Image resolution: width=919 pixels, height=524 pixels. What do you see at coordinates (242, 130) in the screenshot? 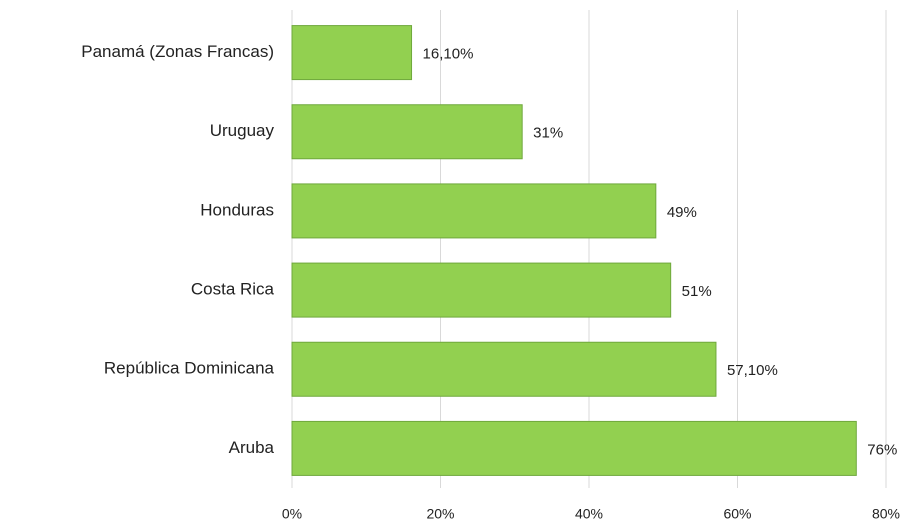
I see `y-tick-label: Uruguay` at bounding box center [242, 130].